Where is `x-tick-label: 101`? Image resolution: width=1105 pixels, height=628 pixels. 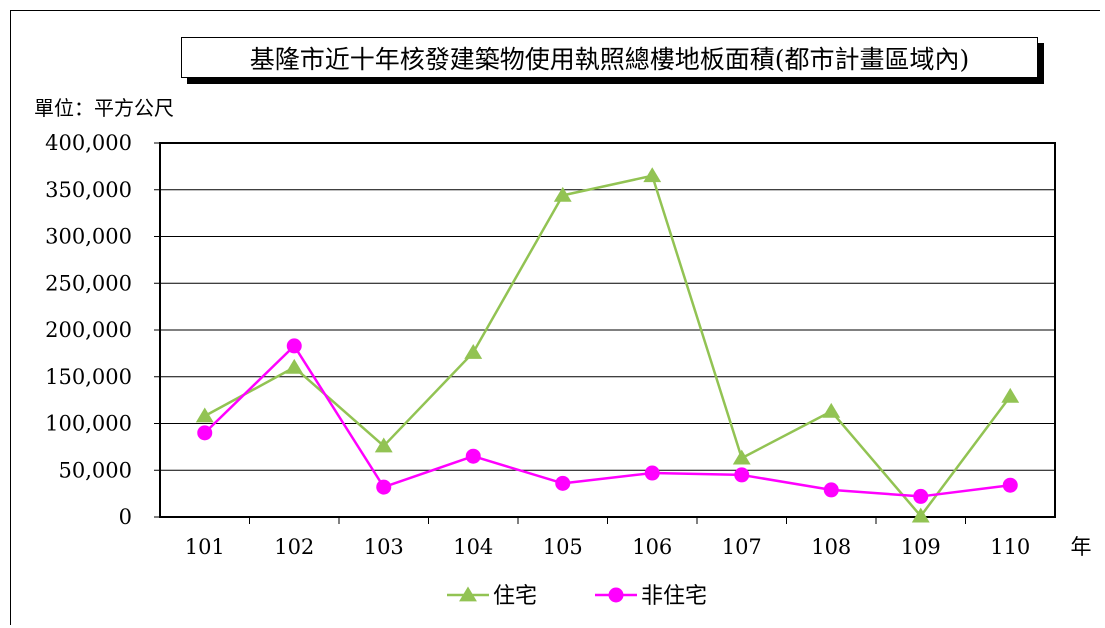 x-tick-label: 101 is located at coordinates (205, 547).